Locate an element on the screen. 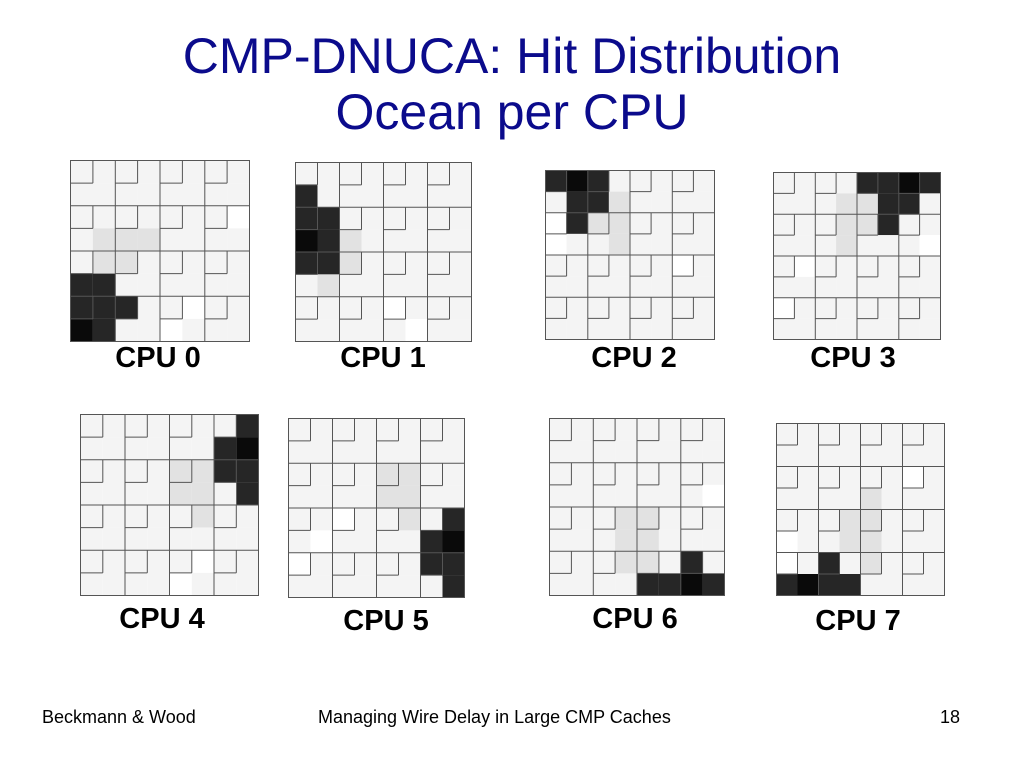 This screenshot has width=1024, height=768. cpu-0-label: CPU 0 is located at coordinates (158, 358).